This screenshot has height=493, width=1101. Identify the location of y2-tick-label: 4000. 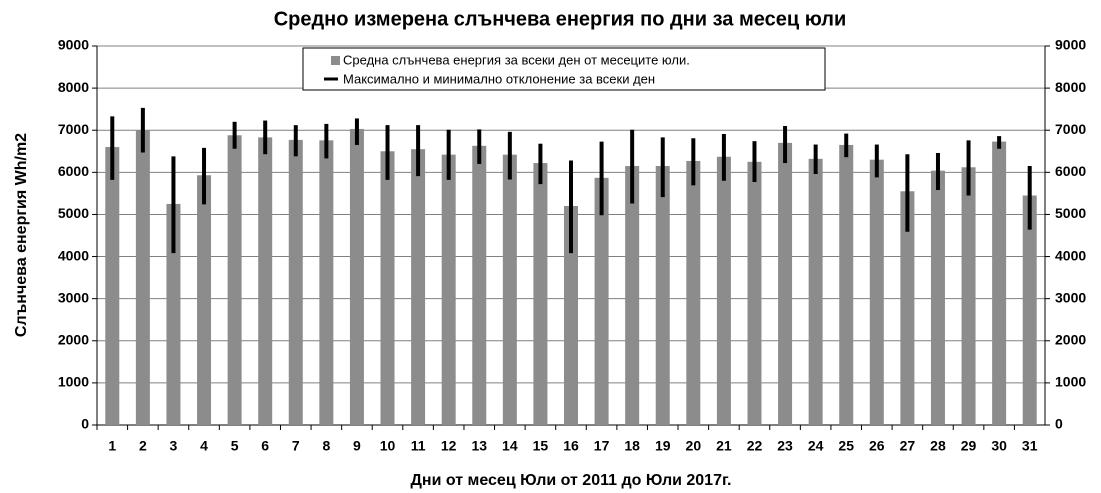
(1070, 255).